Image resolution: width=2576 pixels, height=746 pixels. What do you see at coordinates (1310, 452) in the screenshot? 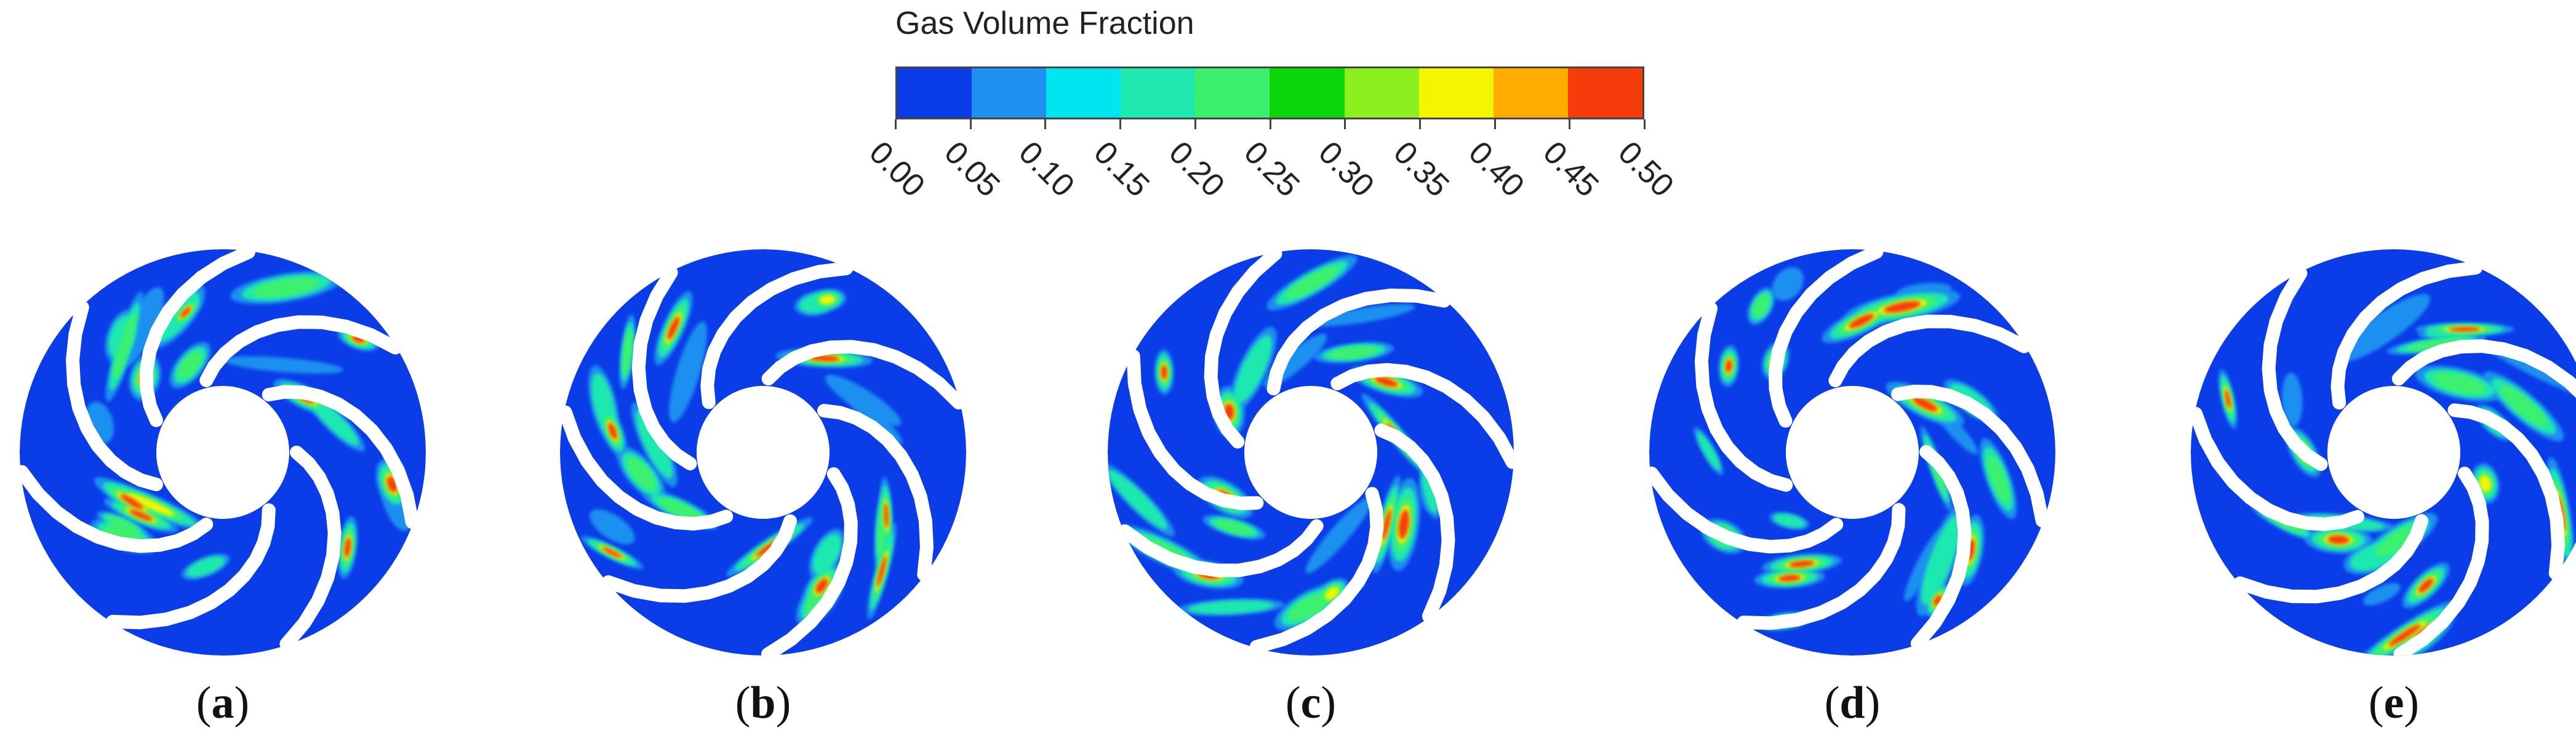
I see `impeller-contour-c` at bounding box center [1310, 452].